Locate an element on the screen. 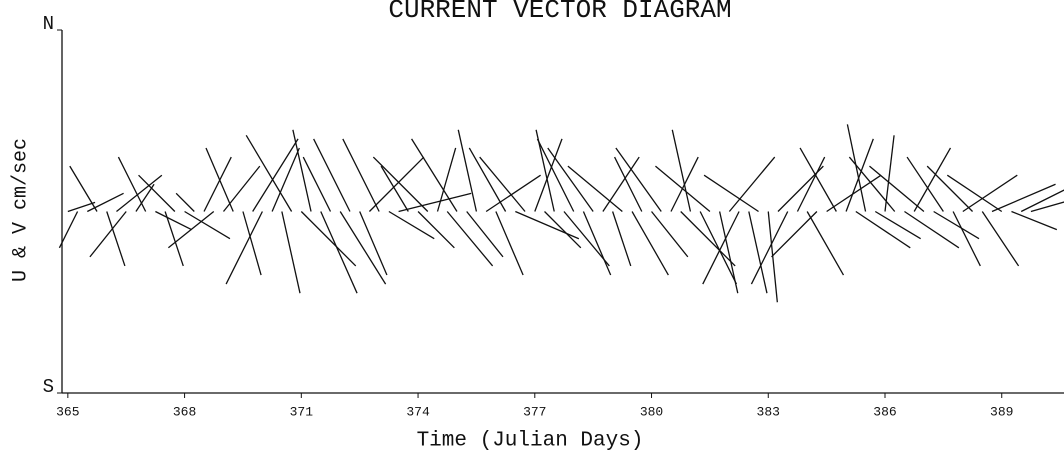  y-axis-label: U & V cm/sec is located at coordinates (20, 210).